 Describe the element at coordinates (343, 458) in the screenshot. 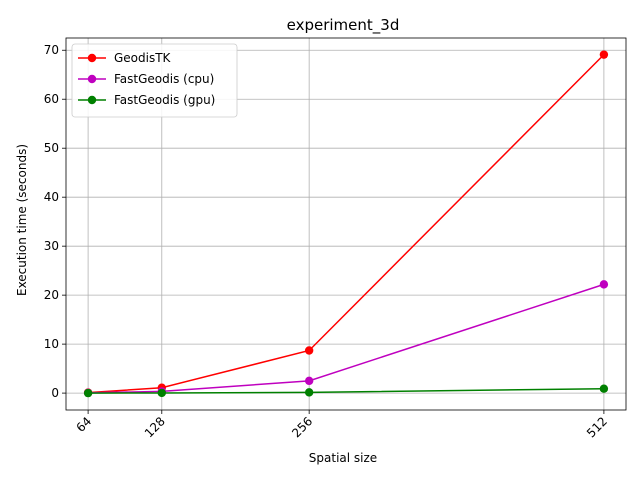

I see `x-axis-label: Spatial size` at that location.